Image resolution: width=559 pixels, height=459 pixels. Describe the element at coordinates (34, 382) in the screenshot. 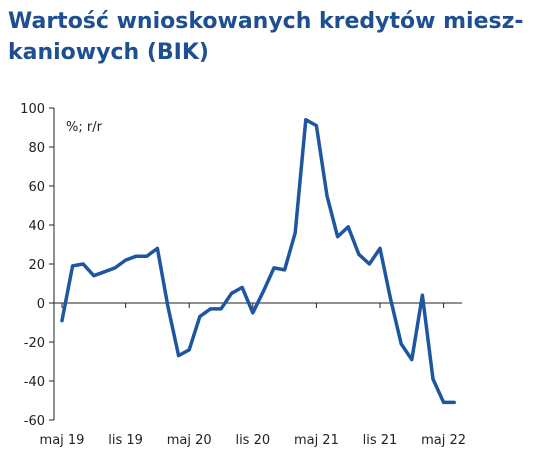

I see `y-tick-label: -40` at that location.